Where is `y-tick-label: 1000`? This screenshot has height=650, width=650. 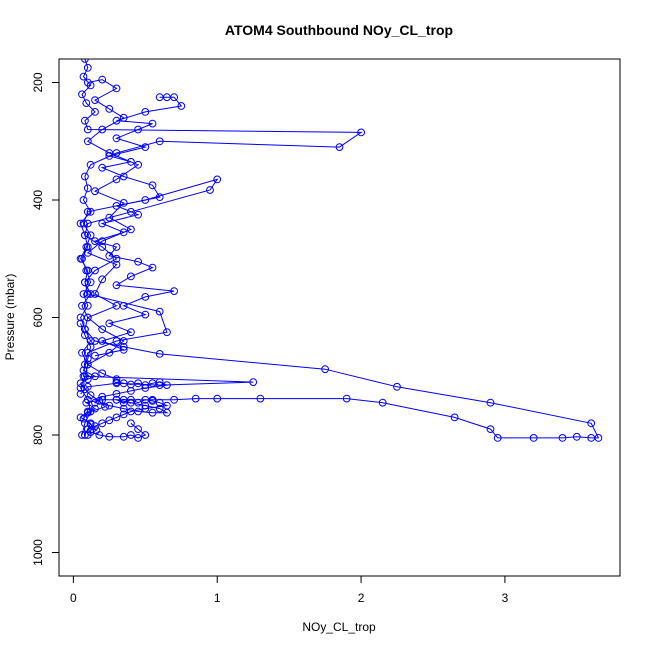 y-tick-label: 1000 is located at coordinates (38, 552).